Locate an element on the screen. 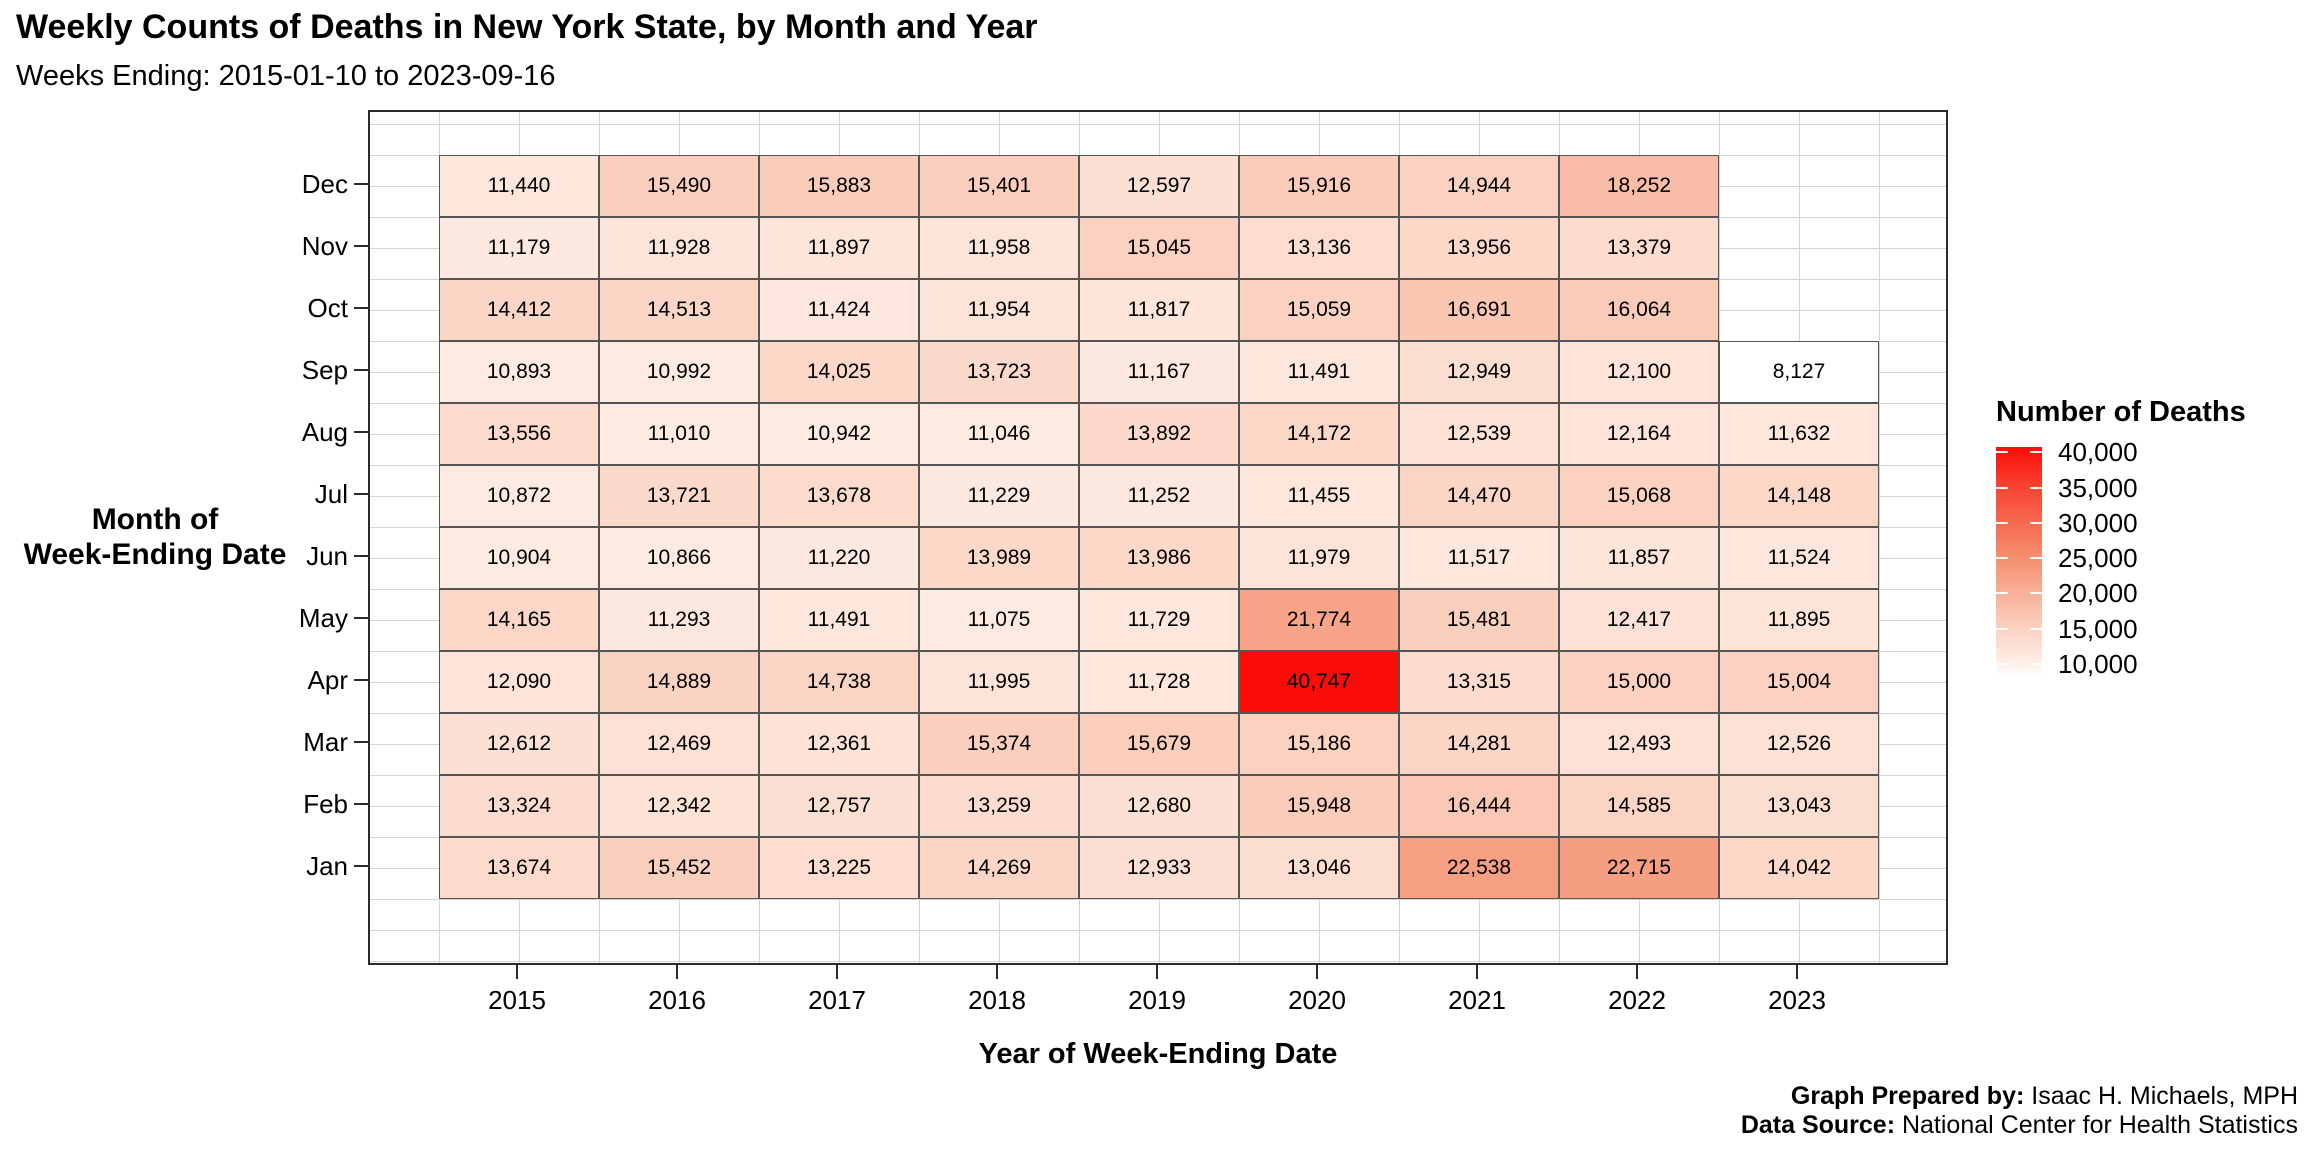 The width and height of the screenshot is (2304, 1152). heatmap-cell: 14,412 is located at coordinates (519, 310).